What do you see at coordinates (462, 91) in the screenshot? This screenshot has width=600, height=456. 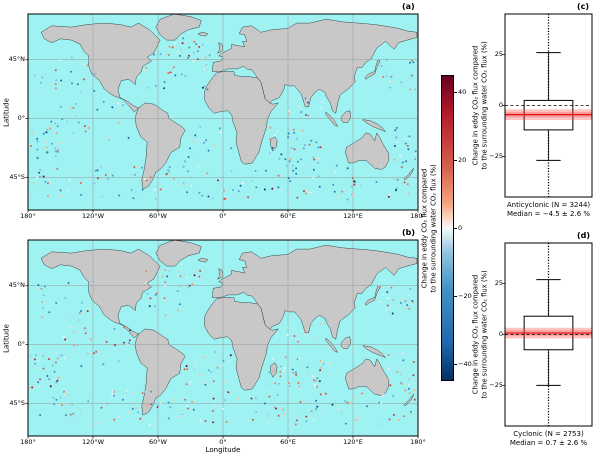 I see `colorbar-tick-label: 40` at bounding box center [462, 91].